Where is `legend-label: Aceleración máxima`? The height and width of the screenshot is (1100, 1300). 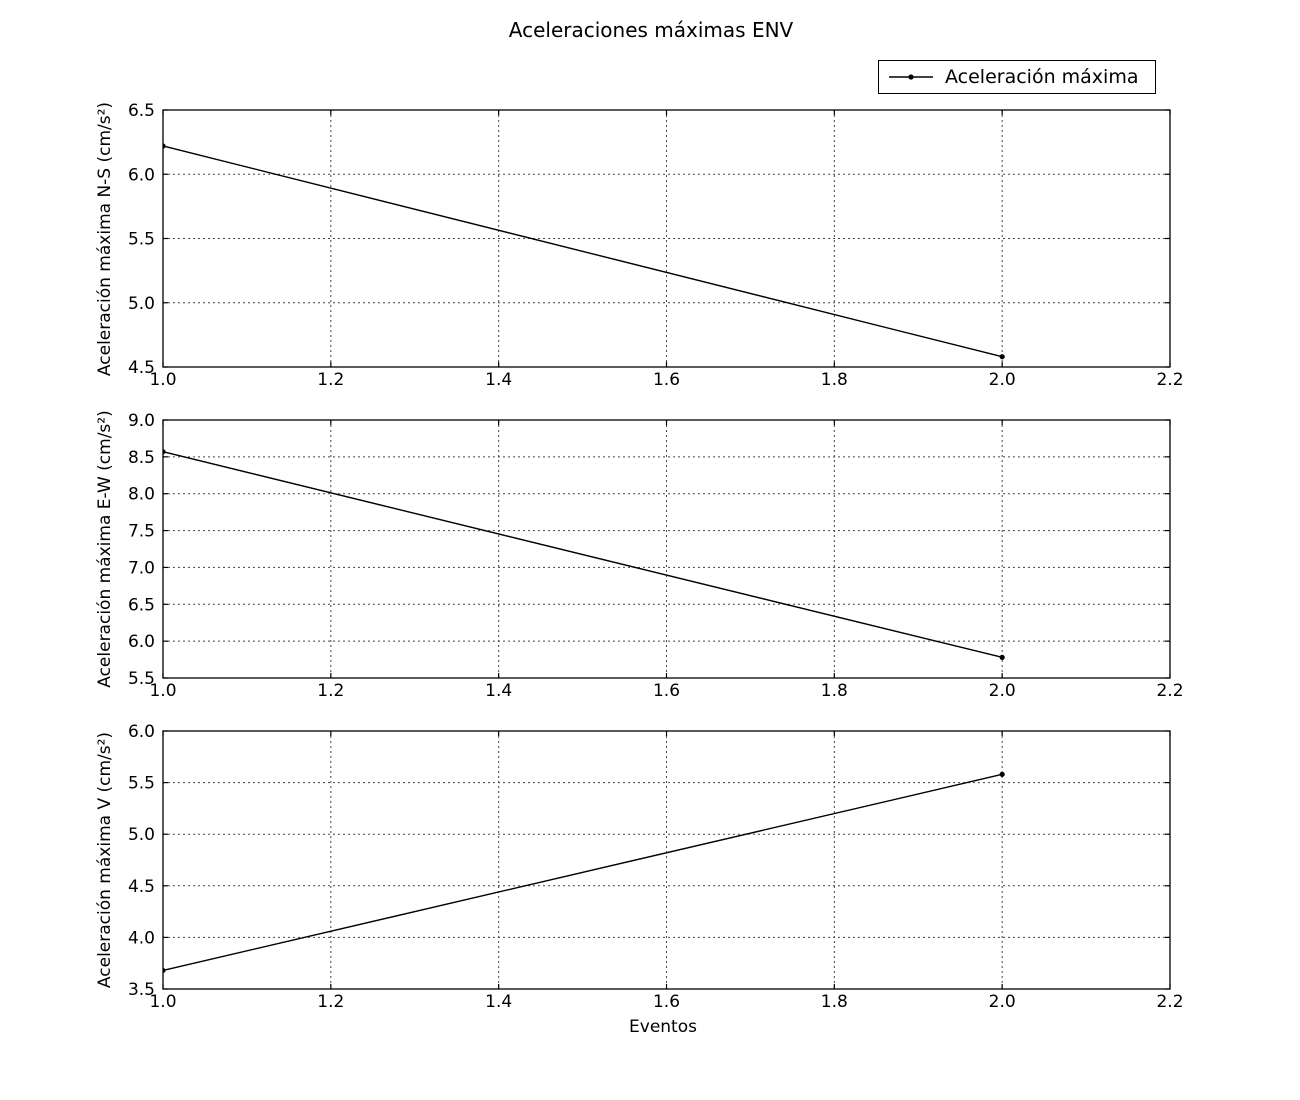
legend-label: Aceleración máxima is located at coordinates (1042, 77).